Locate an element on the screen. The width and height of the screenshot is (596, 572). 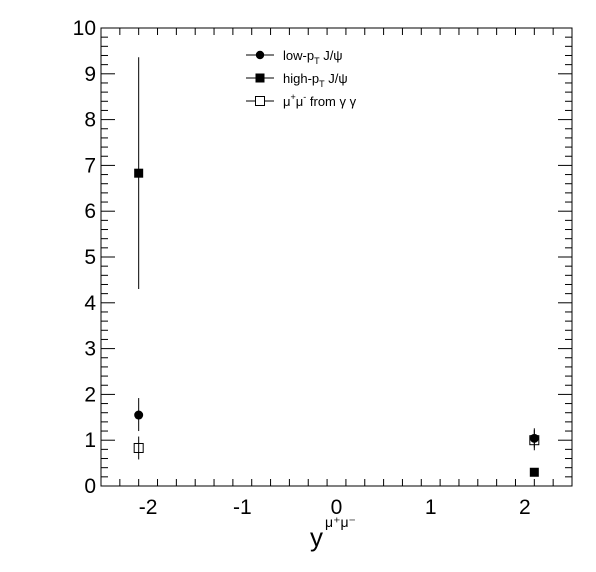
legend-entry-high-pt: high-pT J/ψ is located at coordinates (297, 80).